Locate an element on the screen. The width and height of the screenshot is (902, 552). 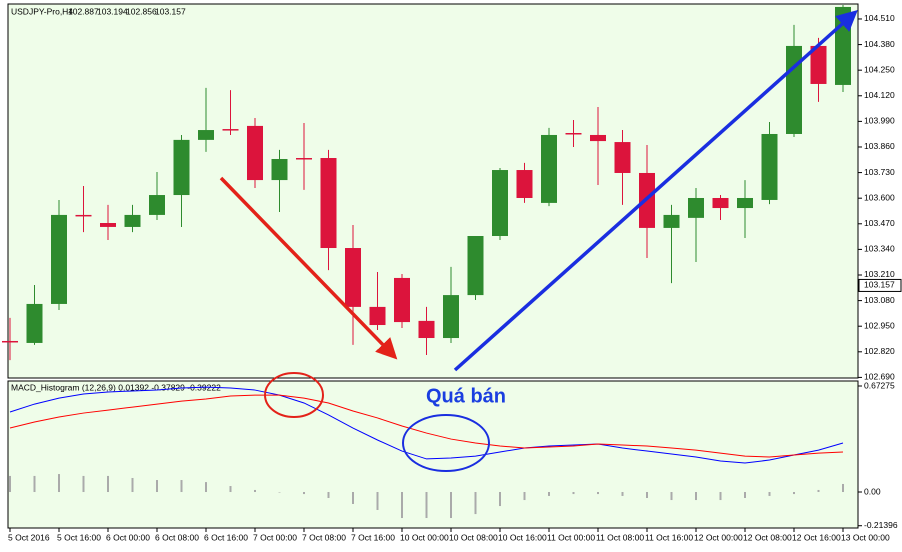
symbol: USDJPY-Pro,H4 is located at coordinates (42, 11).